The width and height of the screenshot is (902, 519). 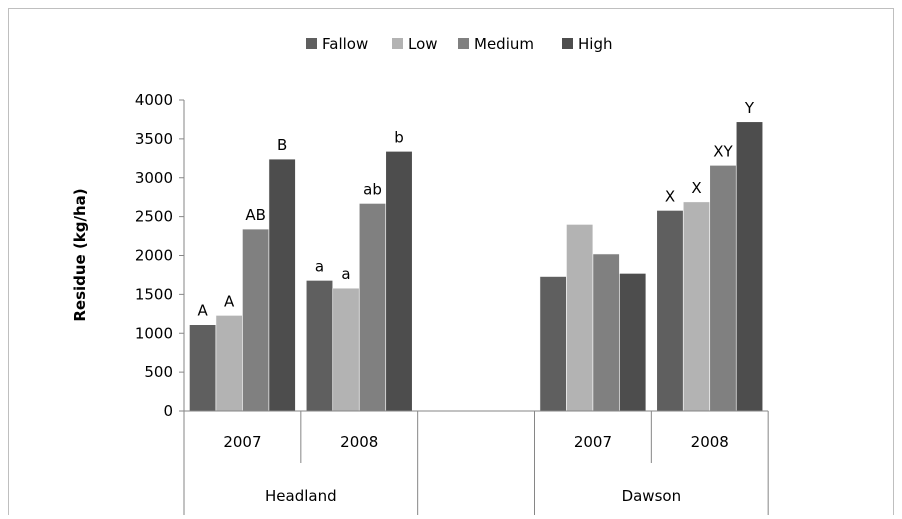 What do you see at coordinates (154, 333) in the screenshot?
I see `y-tick-label: 1000` at bounding box center [154, 333].